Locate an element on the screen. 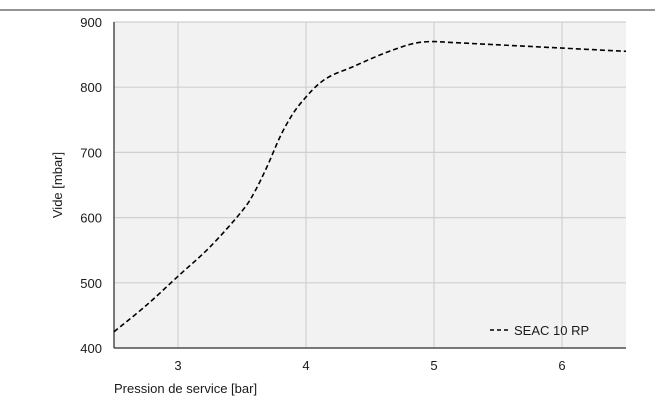 The height and width of the screenshot is (401, 655). y-tick-label: 400 is located at coordinates (91, 348).